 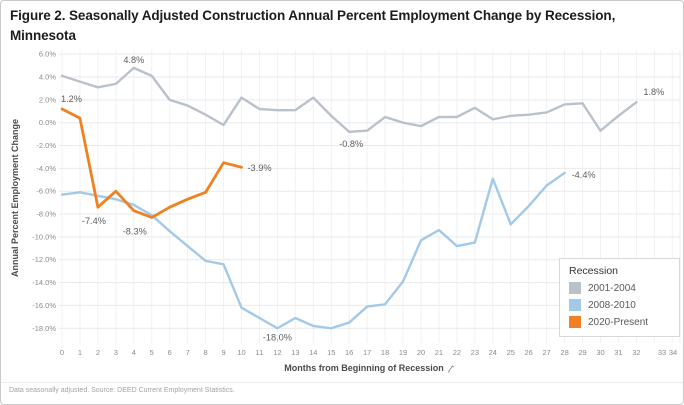 What do you see at coordinates (511, 352) in the screenshot?
I see `x-tick-label: 25` at bounding box center [511, 352].